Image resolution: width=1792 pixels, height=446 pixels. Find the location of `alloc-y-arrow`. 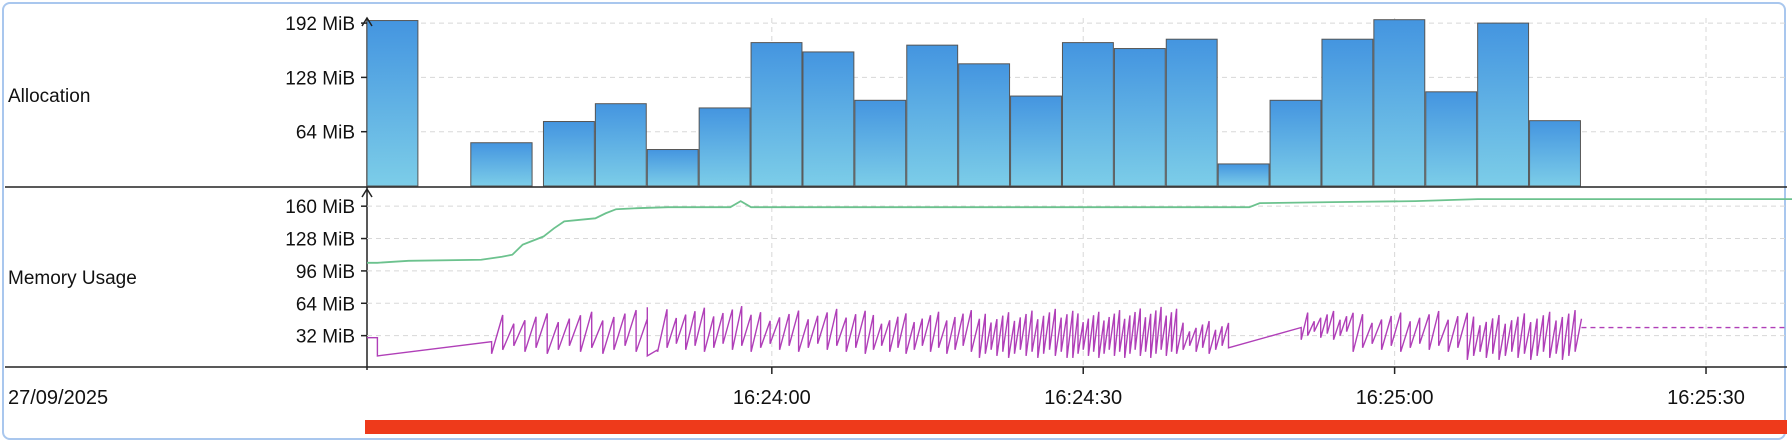

alloc-y-arrow is located at coordinates (367, 21).